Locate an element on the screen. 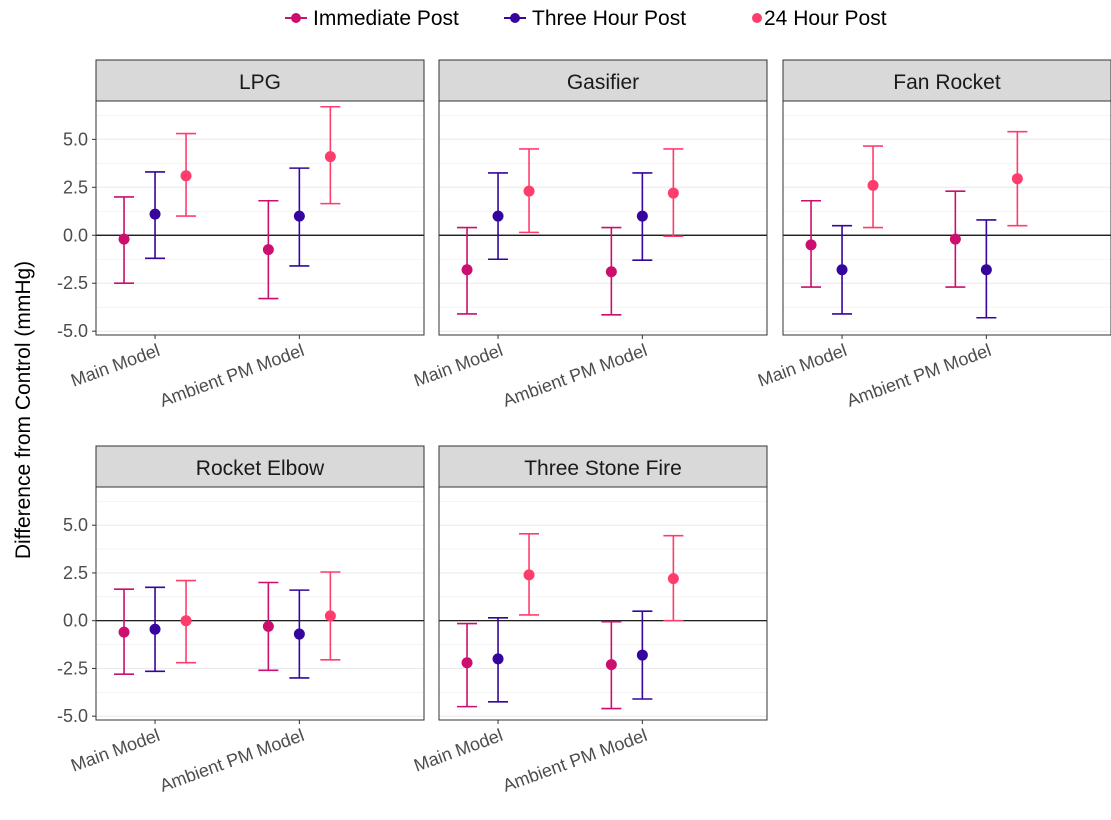 The height and width of the screenshot is (820, 1111). facet-title: LPG is located at coordinates (260, 82).